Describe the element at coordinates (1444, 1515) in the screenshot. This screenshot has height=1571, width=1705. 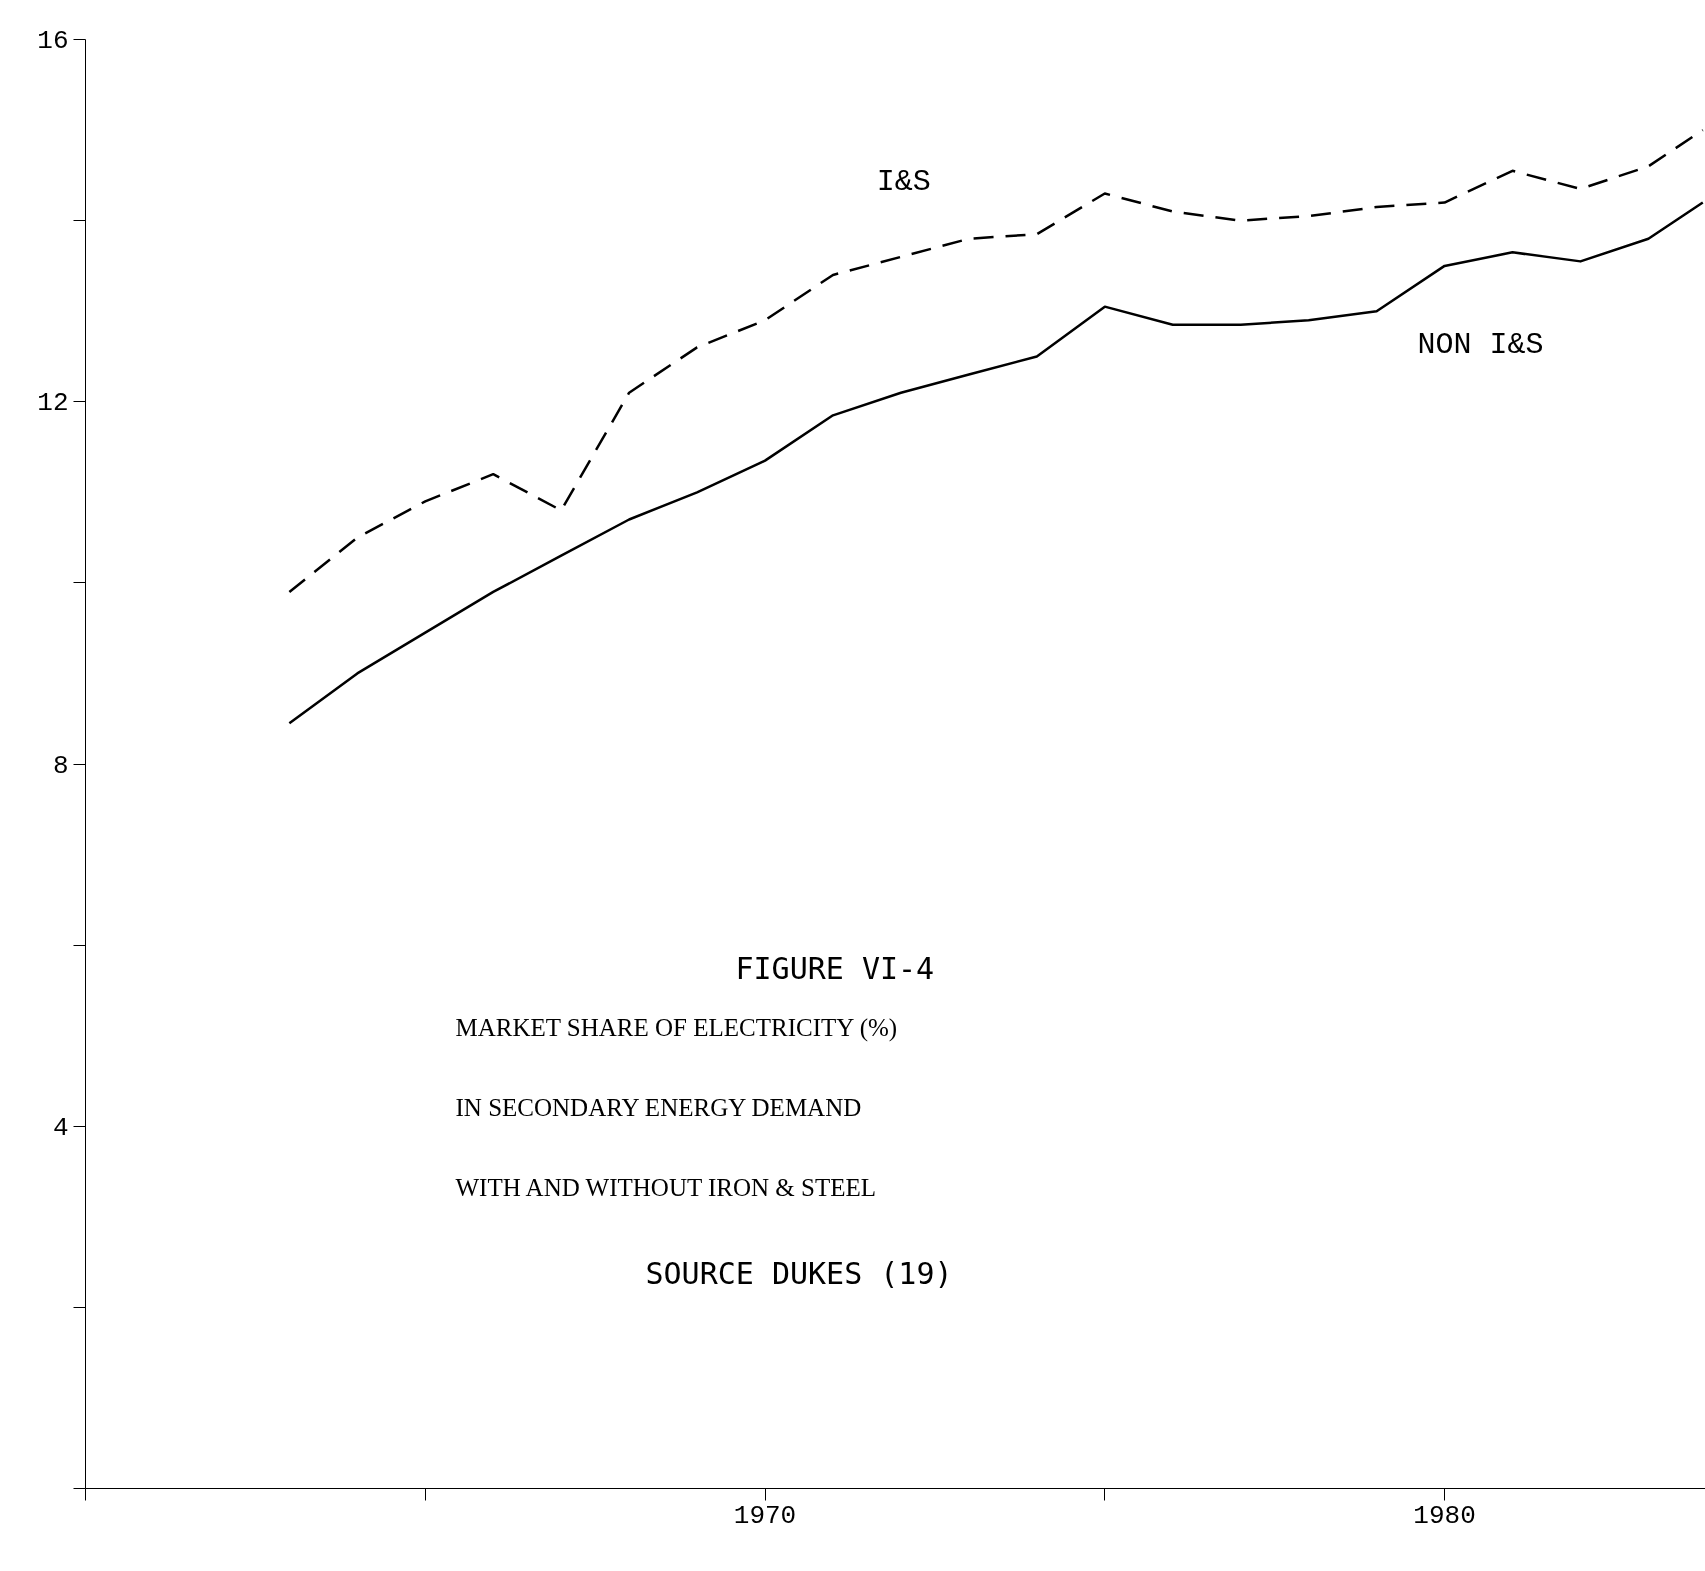
I see `x-tick-label: 1980` at that location.